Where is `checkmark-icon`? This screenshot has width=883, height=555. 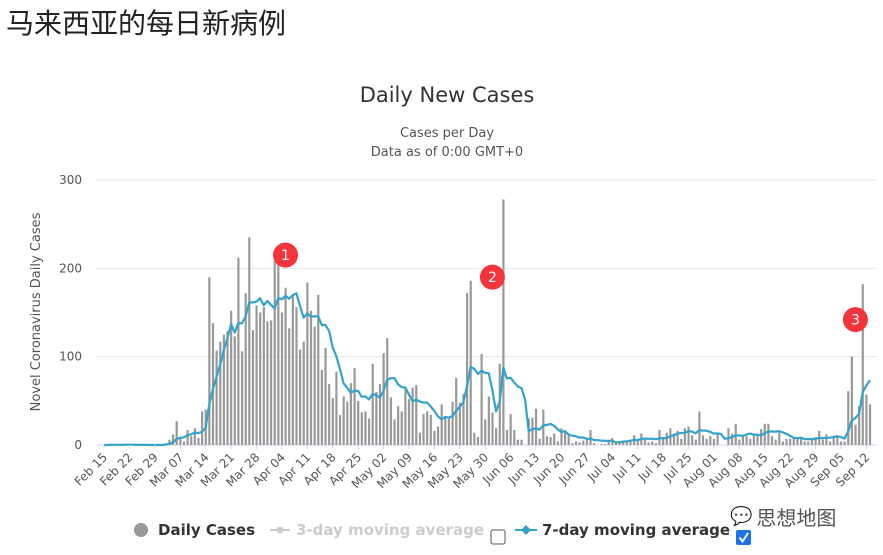 checkmark-icon is located at coordinates (743, 538).